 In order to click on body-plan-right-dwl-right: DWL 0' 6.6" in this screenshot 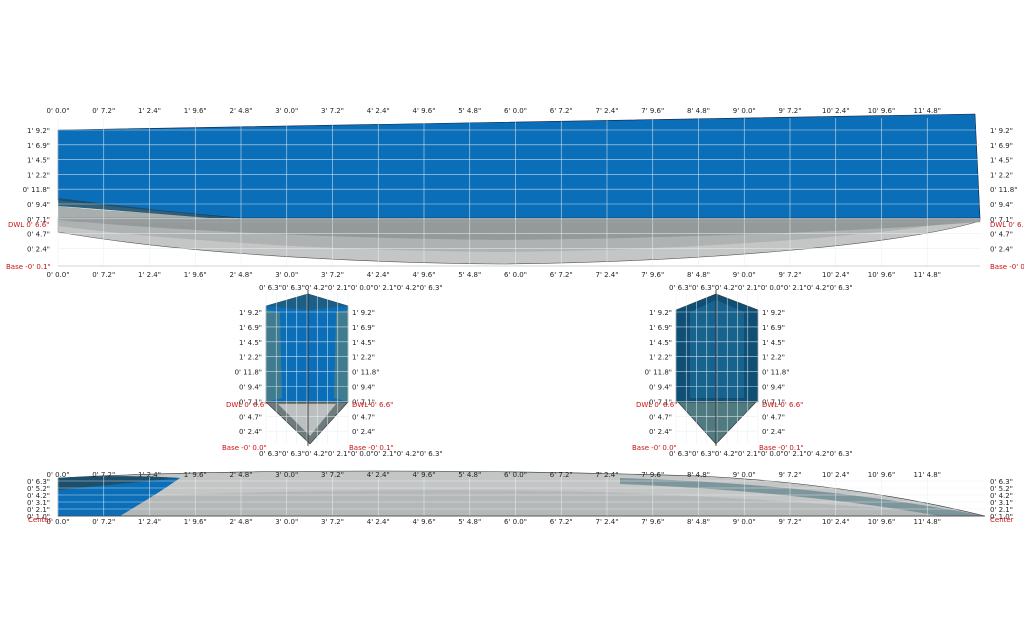, I will do `click(782, 405)`.